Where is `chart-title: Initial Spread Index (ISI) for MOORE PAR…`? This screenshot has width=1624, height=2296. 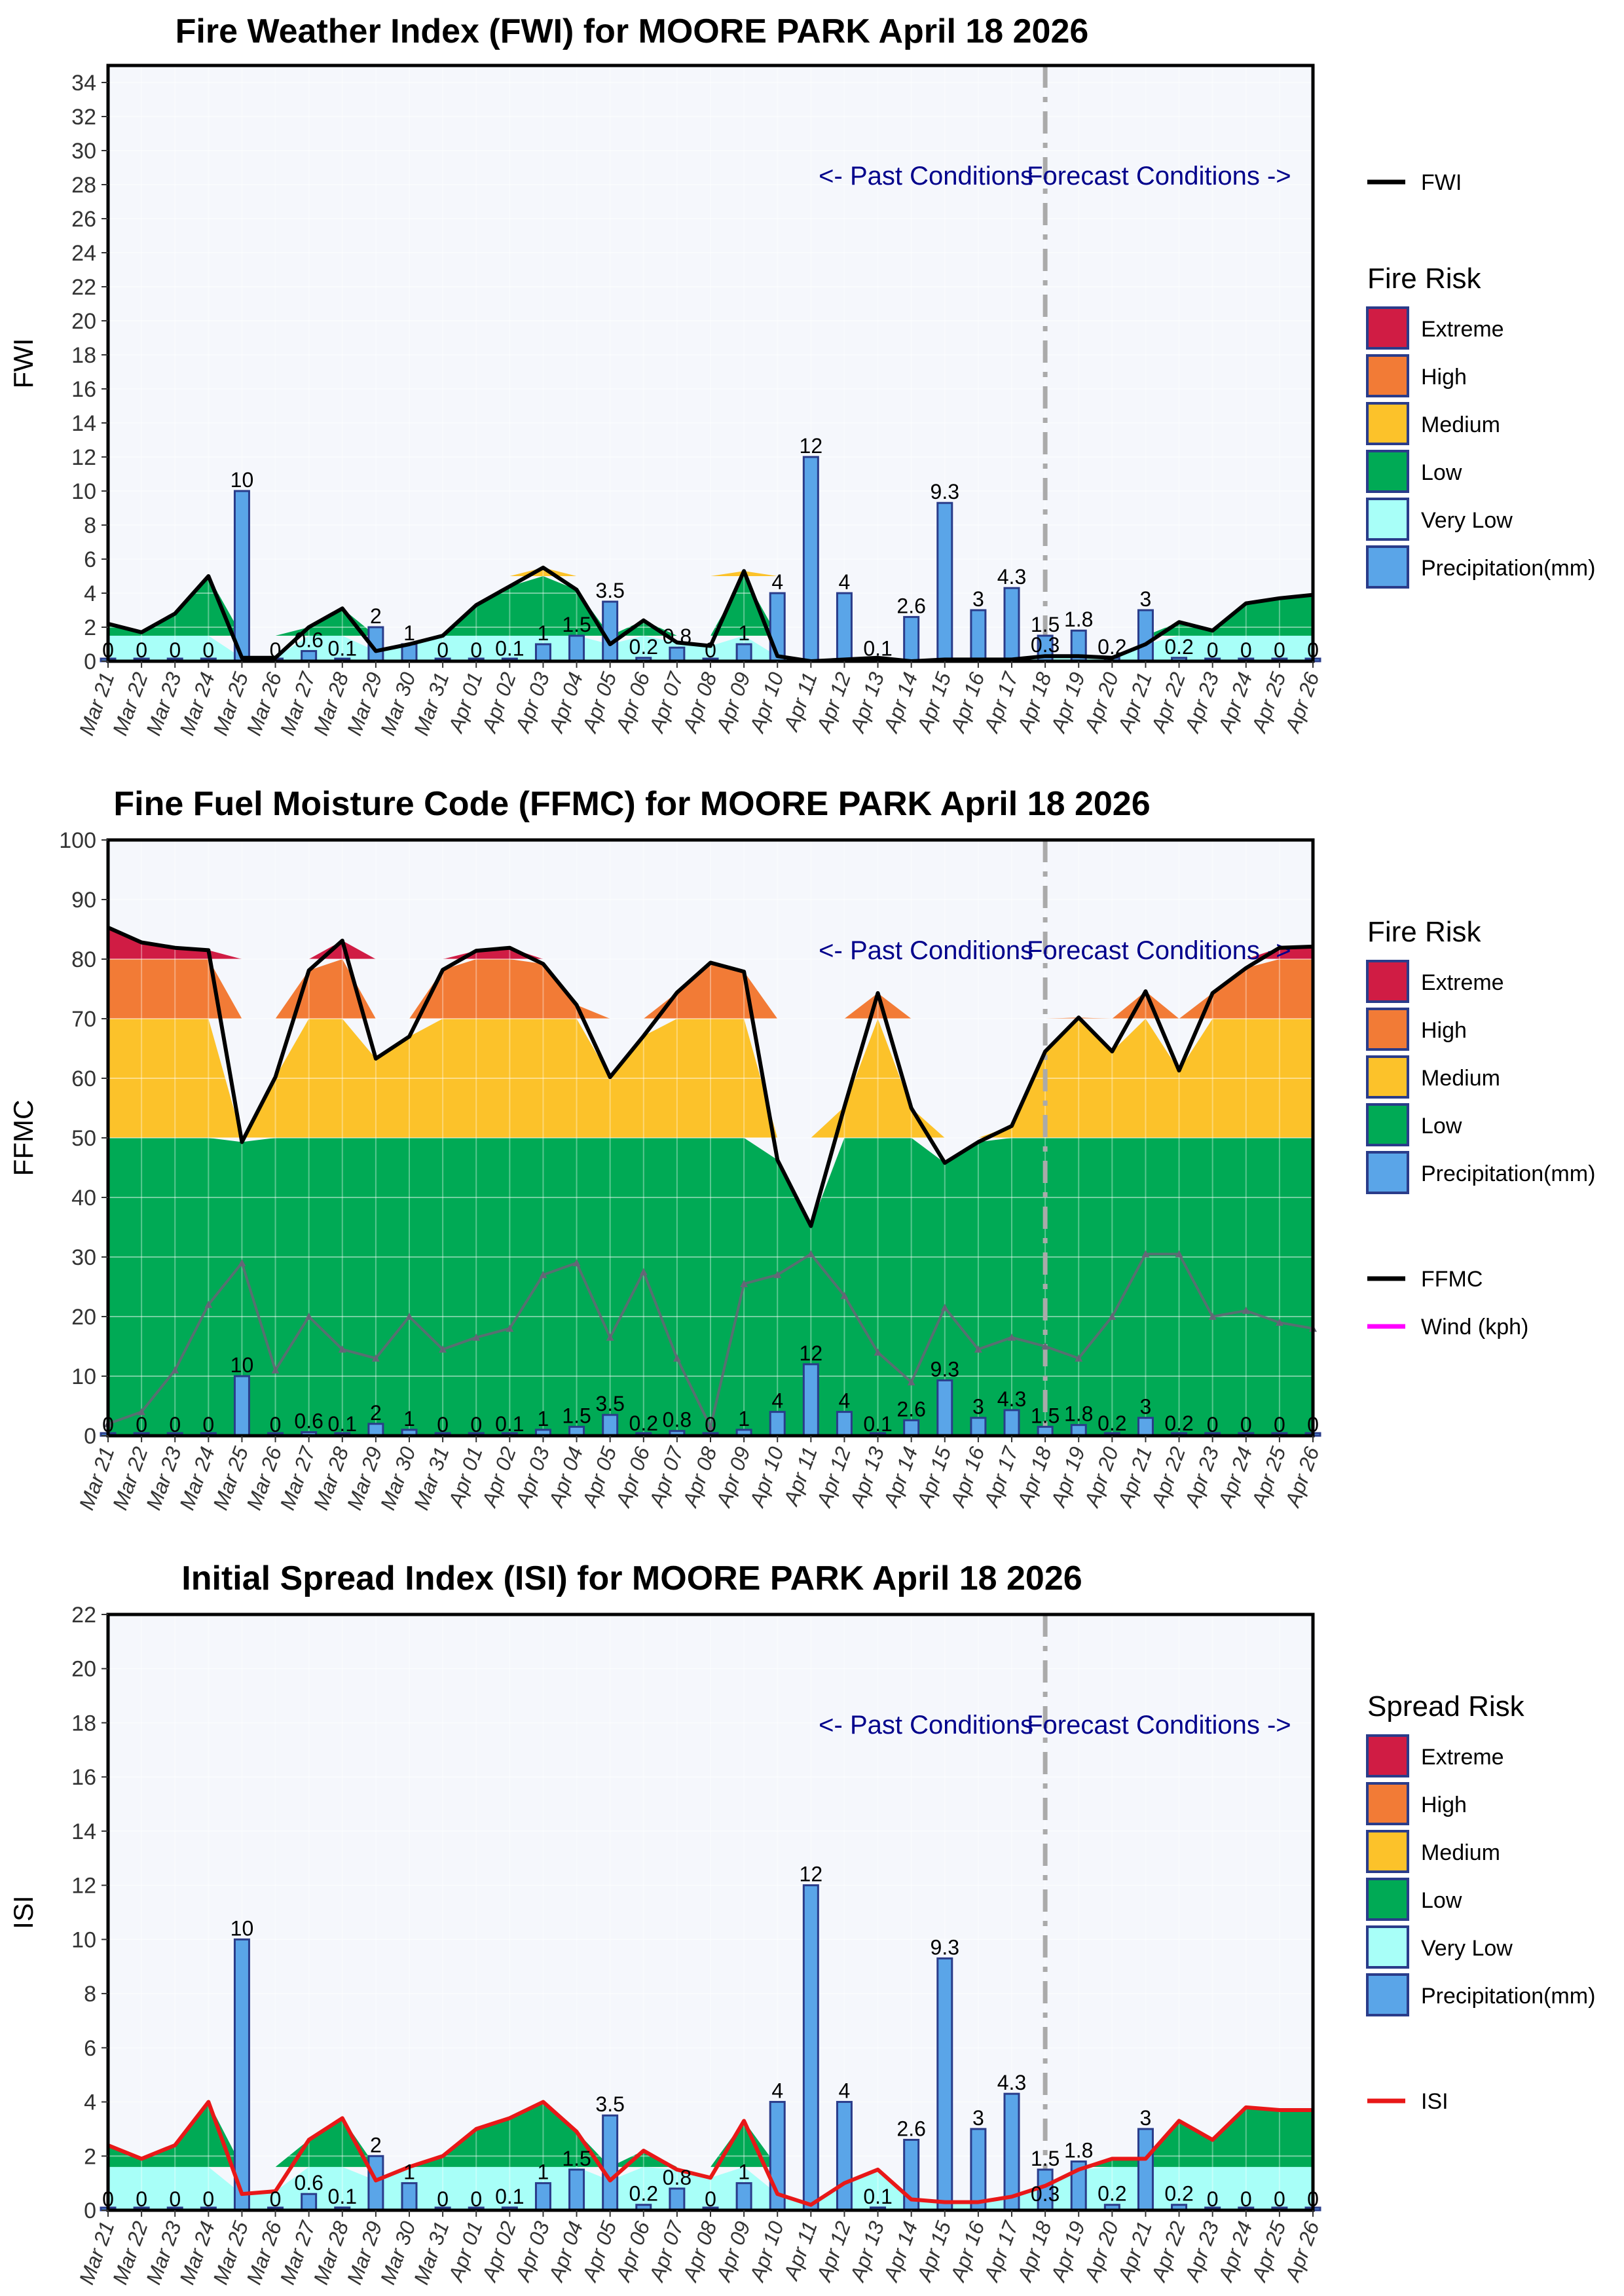 chart-title: Initial Spread Index (ISI) for MOORE PAR… is located at coordinates (631, 1578).